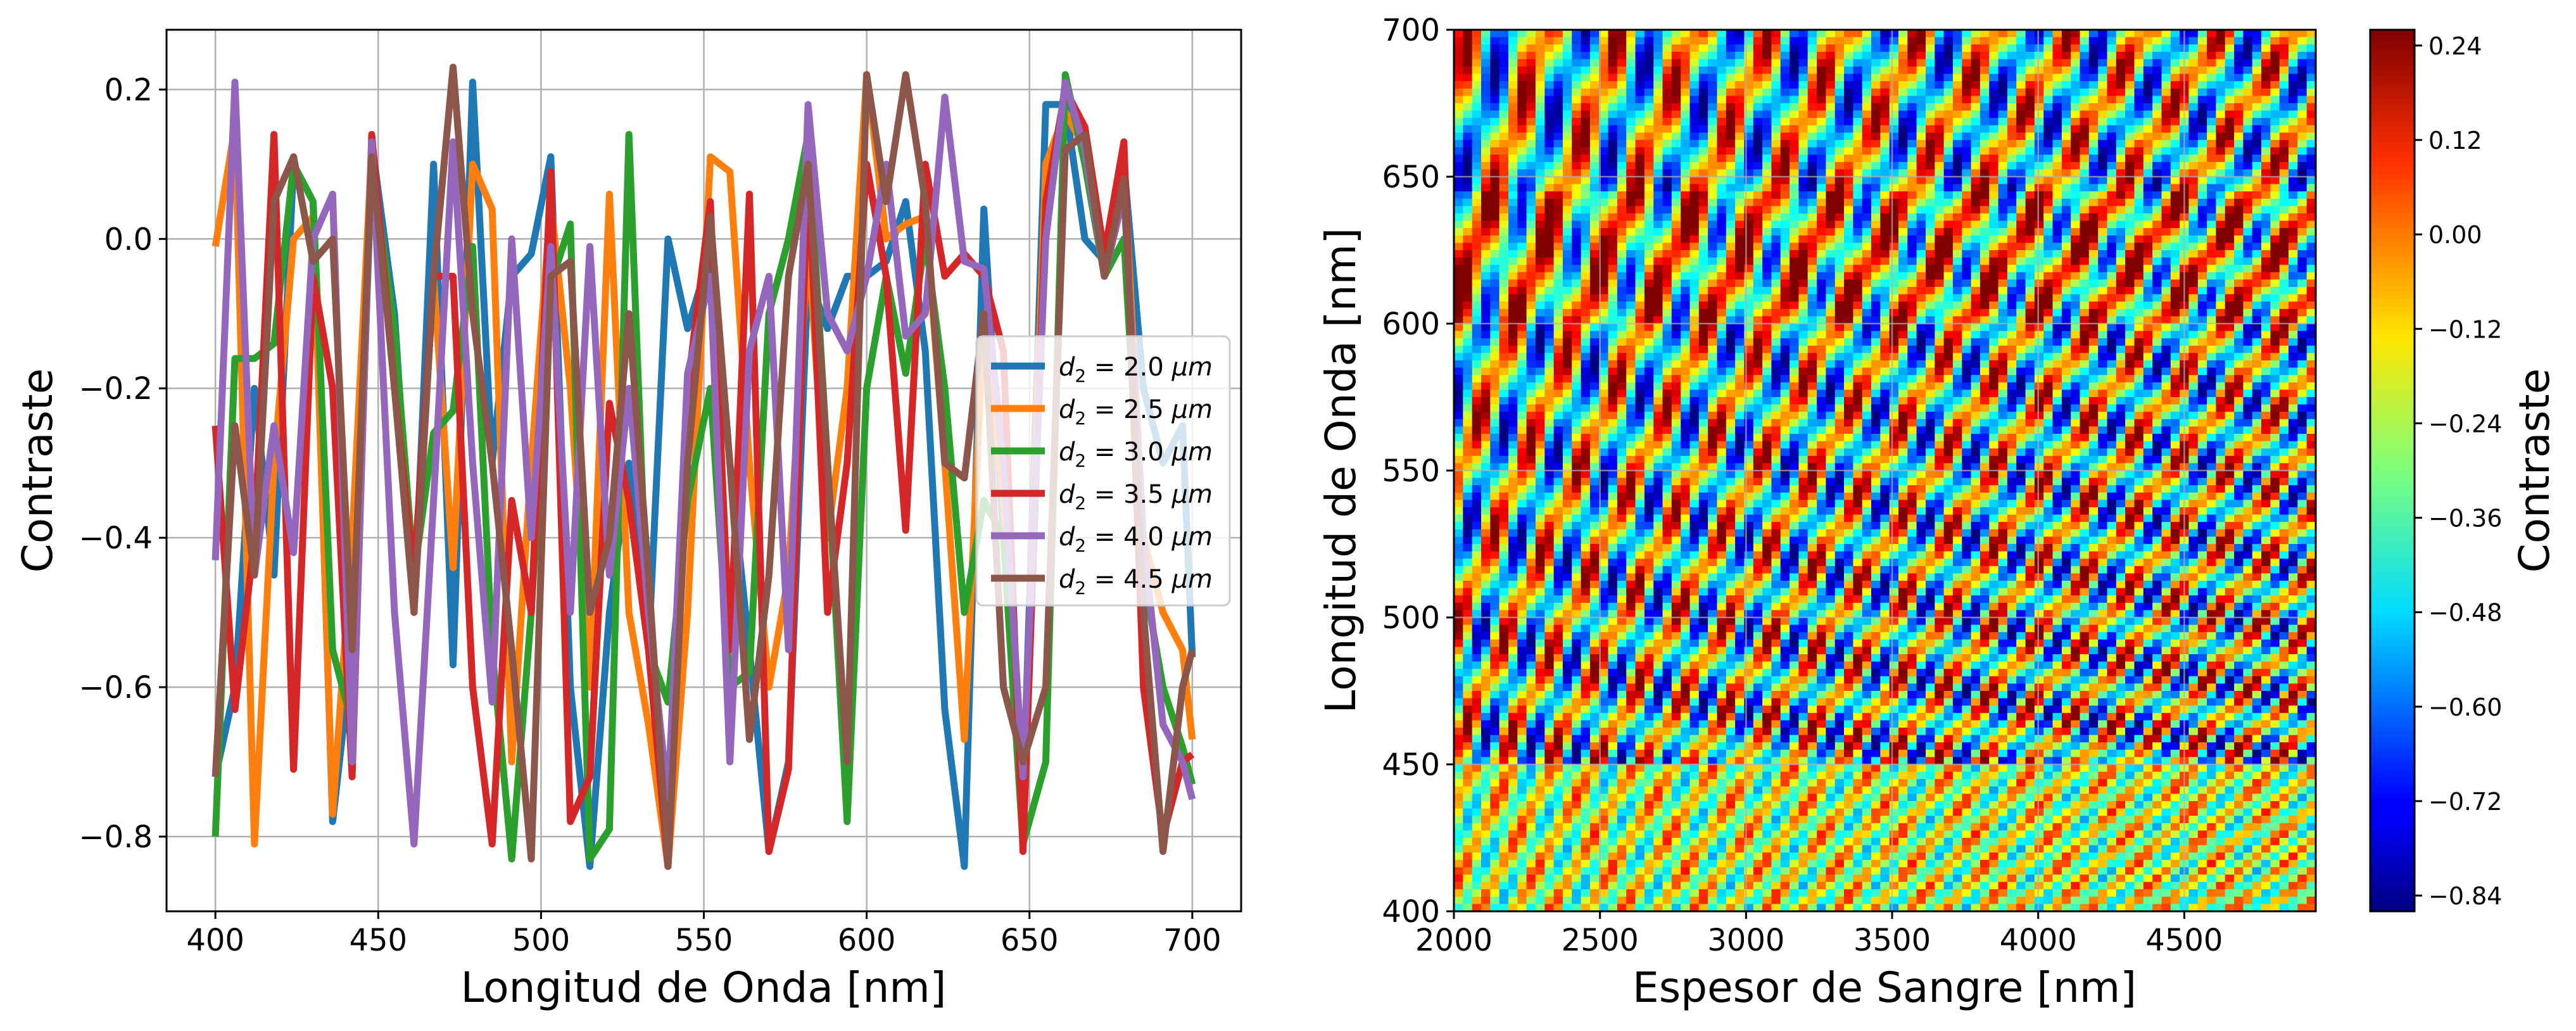 This screenshot has width=2576, height=1031. Describe the element at coordinates (1136, 412) in the screenshot. I see `legend-label-2: d2 = 2.5 μm` at that location.